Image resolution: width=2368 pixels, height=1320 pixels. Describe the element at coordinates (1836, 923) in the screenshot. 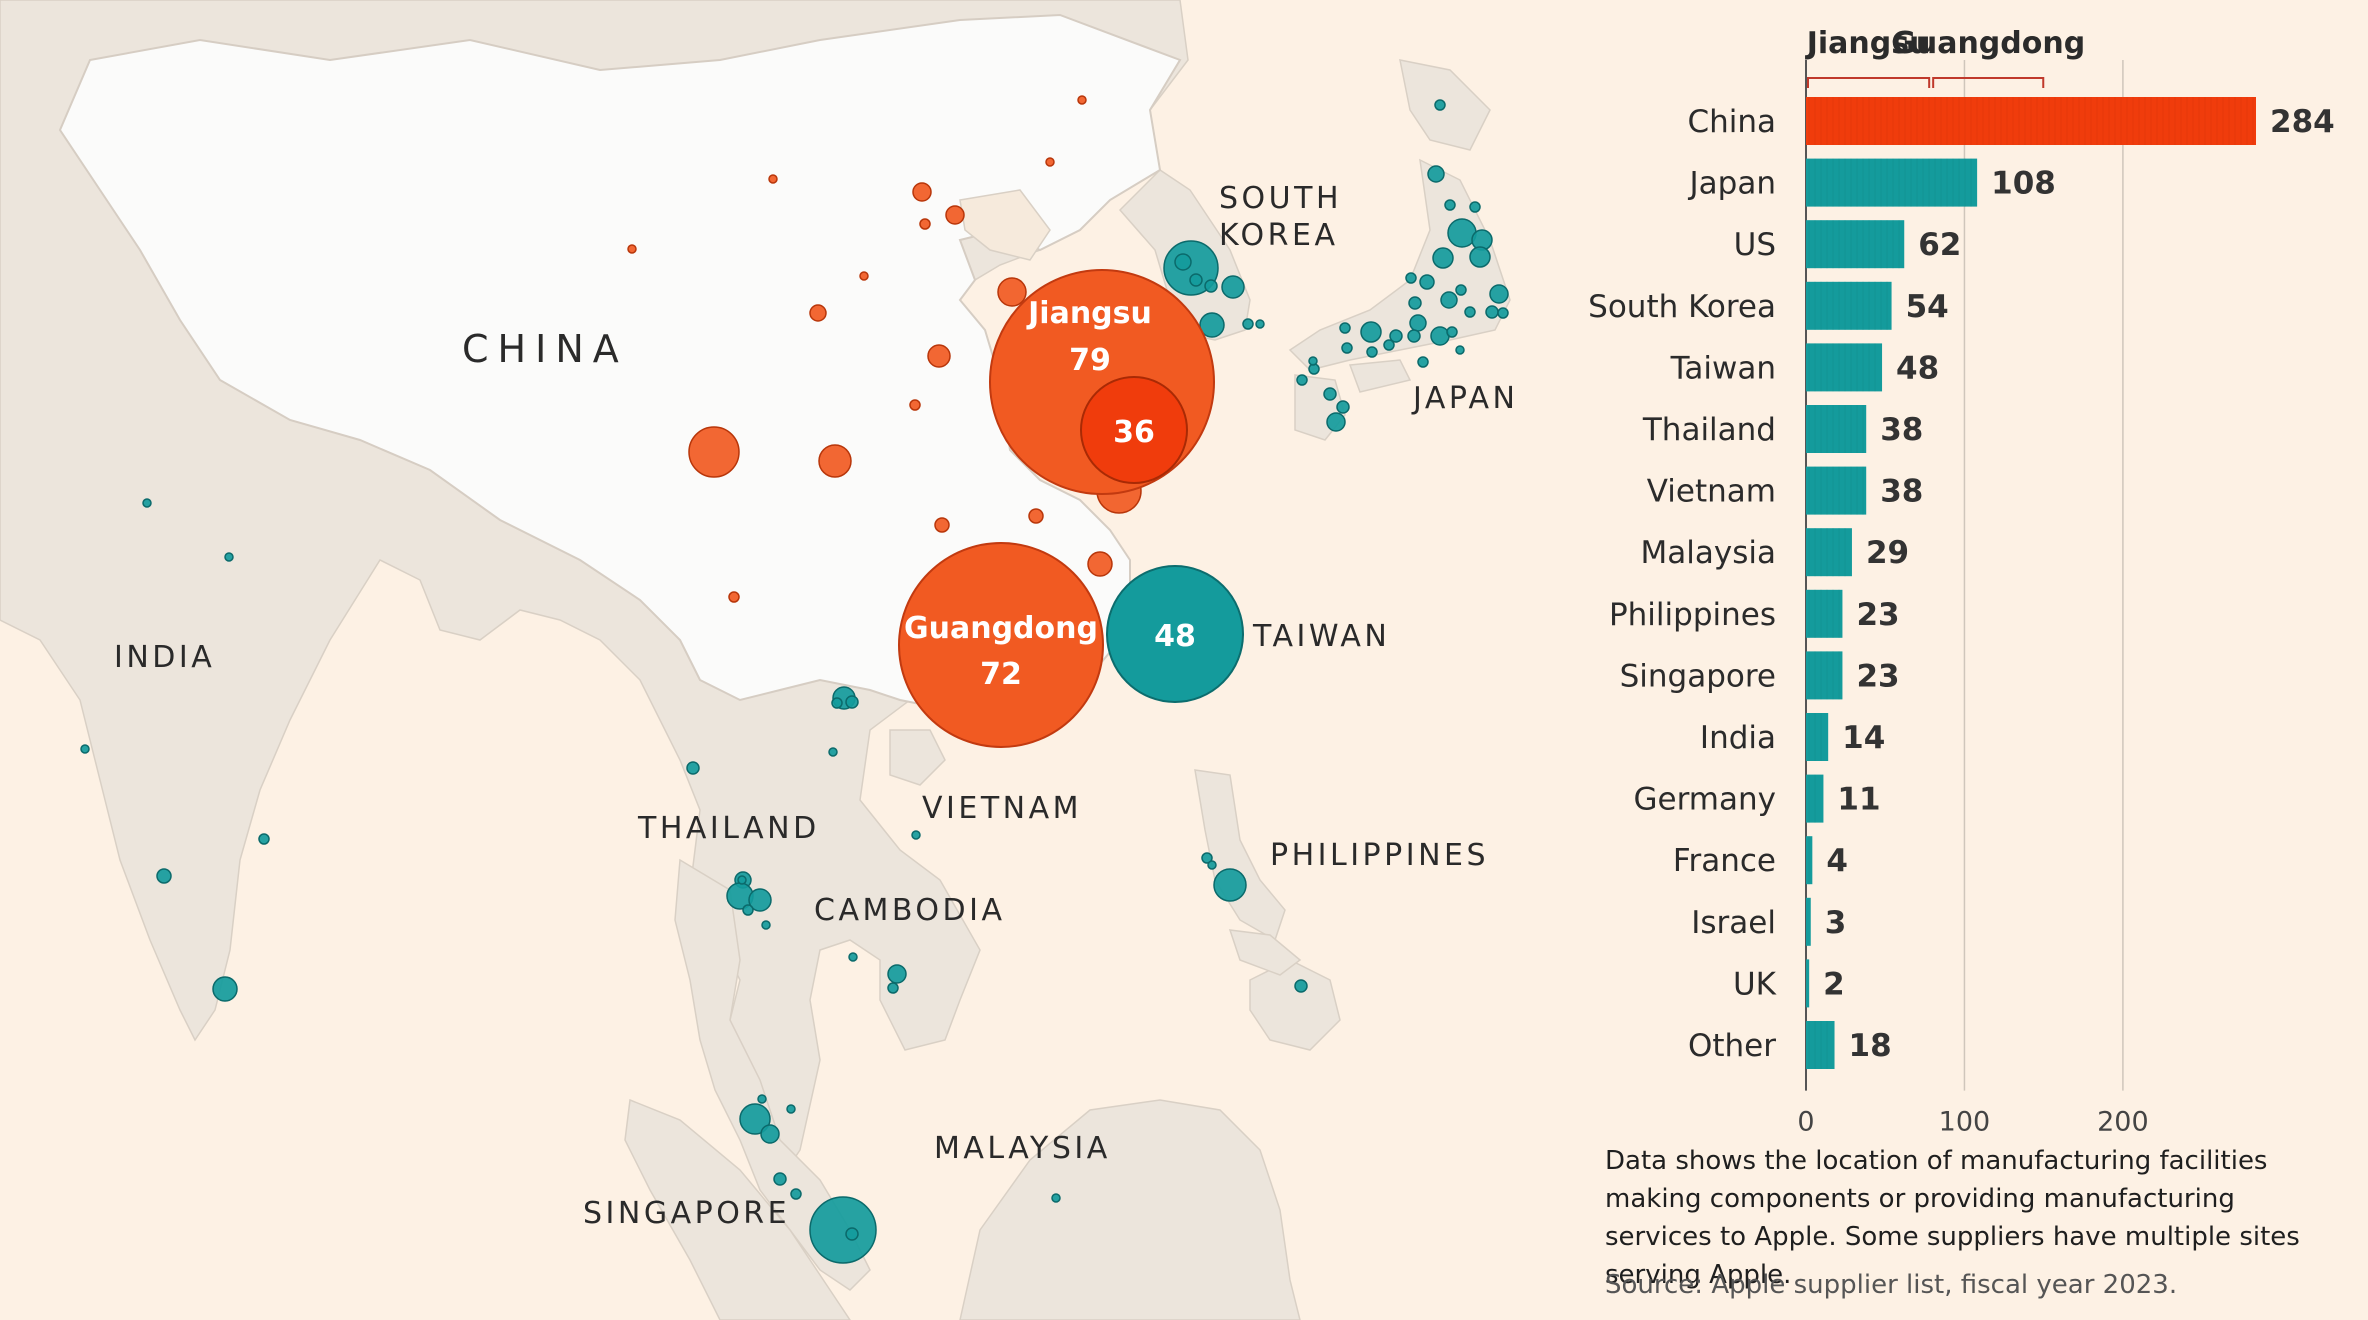

I see `value-label: 3` at that location.